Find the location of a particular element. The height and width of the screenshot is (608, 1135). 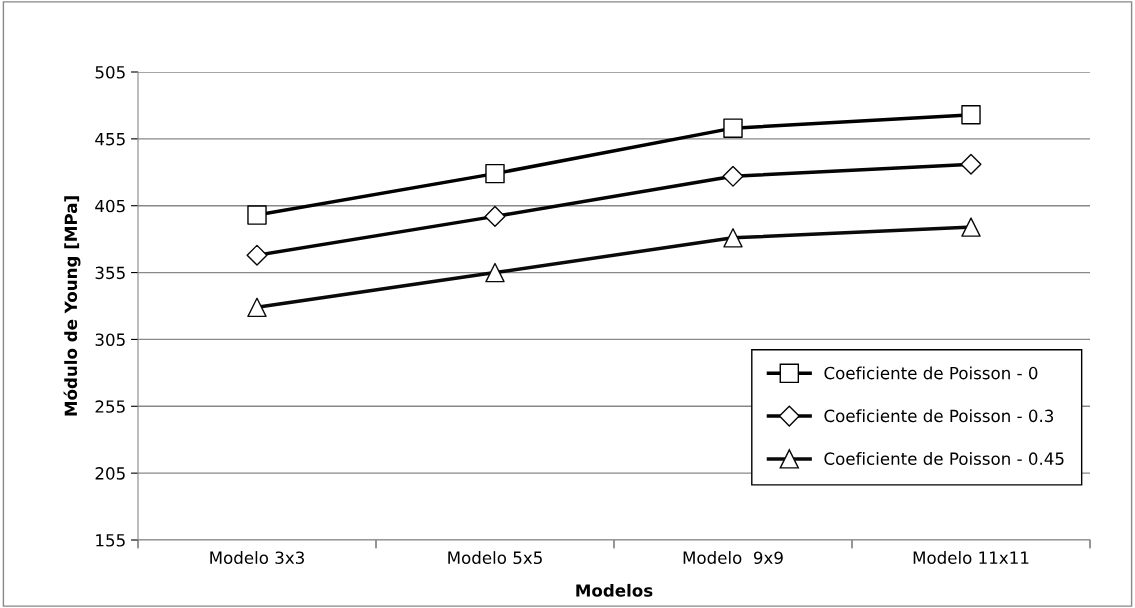

legend-label: Coeficiente de Poisson - 0.3 is located at coordinates (939, 416).